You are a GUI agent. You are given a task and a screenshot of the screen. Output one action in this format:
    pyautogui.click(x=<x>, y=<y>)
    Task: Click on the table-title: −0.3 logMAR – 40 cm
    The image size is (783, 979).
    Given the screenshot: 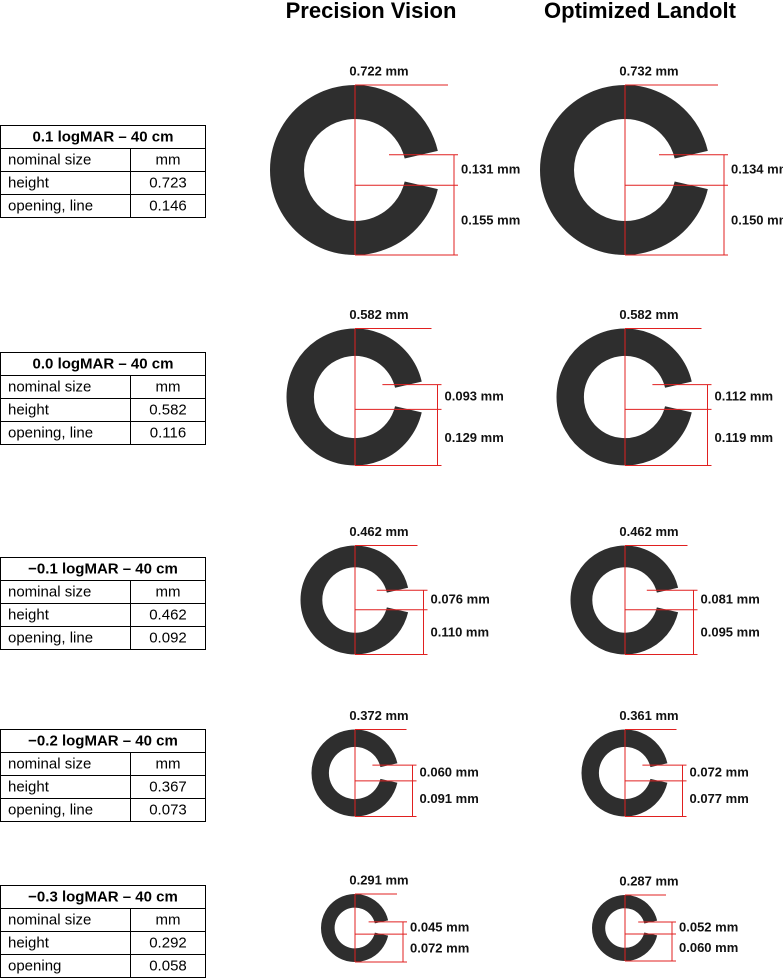 What is the action you would take?
    pyautogui.click(x=103, y=896)
    